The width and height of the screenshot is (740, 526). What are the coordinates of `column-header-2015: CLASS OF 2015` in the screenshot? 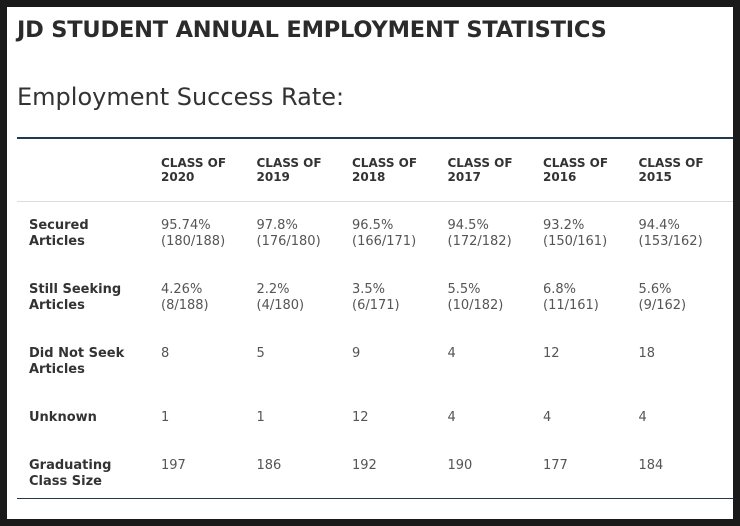 It's located at (685, 170).